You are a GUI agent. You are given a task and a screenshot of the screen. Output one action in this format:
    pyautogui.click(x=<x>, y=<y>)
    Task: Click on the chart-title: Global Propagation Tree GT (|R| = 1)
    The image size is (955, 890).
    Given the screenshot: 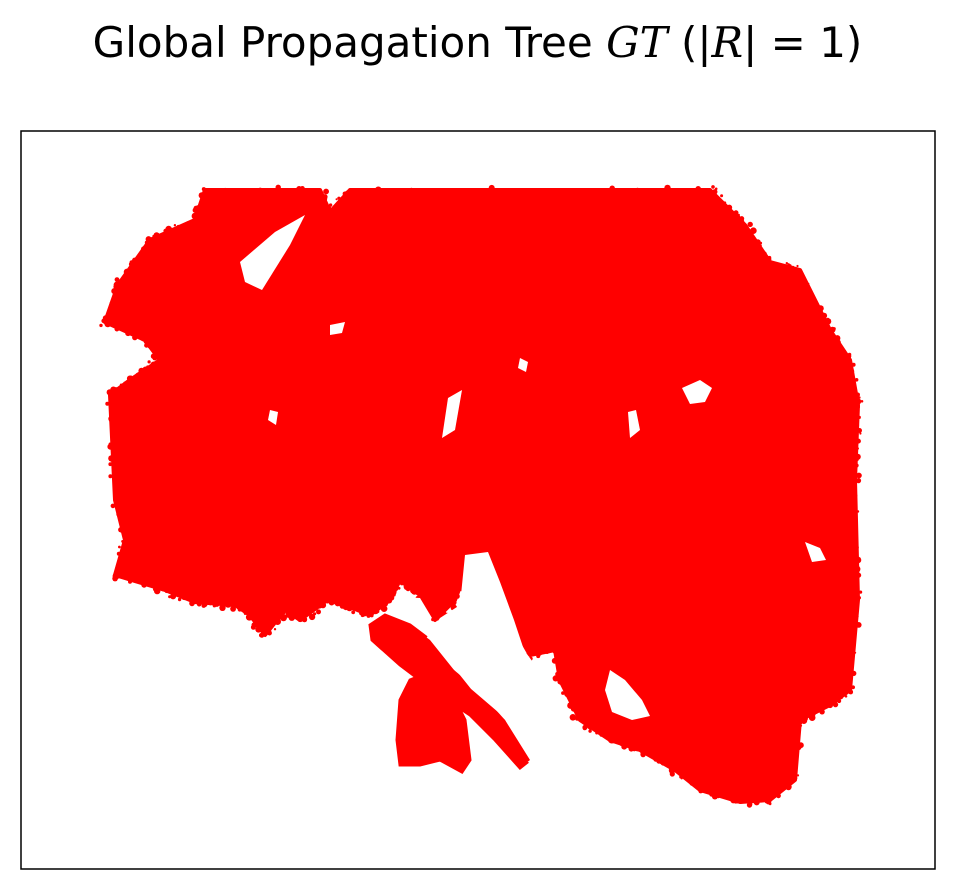 What is the action you would take?
    pyautogui.click(x=477, y=42)
    